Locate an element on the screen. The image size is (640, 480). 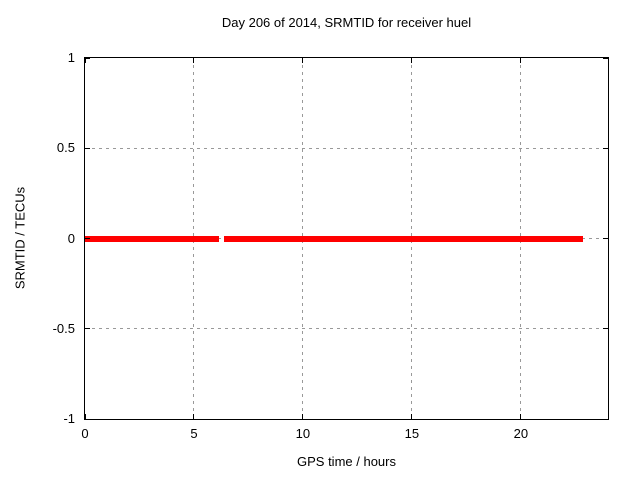
x-tick-label: 0 is located at coordinates (85, 433).